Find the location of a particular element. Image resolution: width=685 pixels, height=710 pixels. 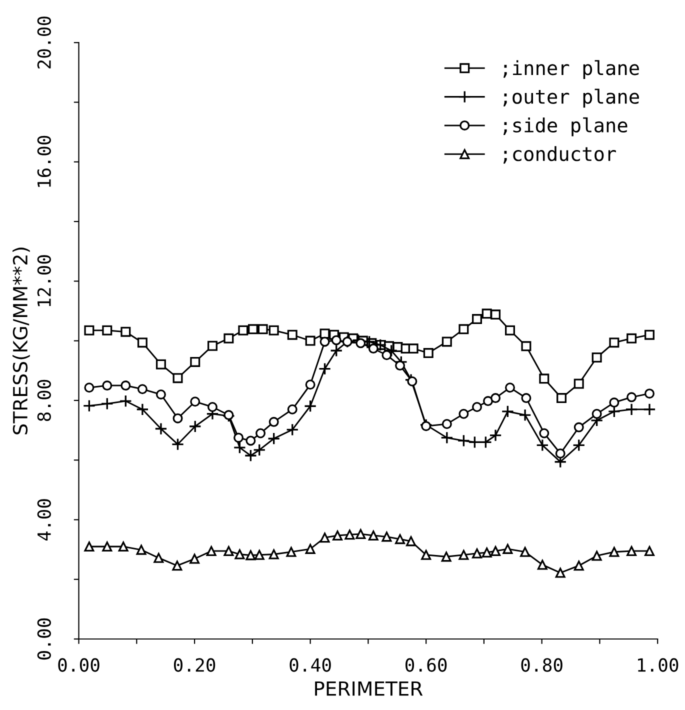

legend-label: ;conductor is located at coordinates (559, 155).